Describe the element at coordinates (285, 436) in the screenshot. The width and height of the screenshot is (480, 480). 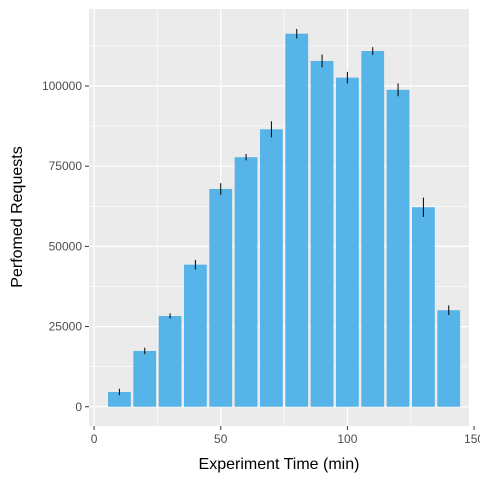
I see `x-axis-ticks: 0 50 100 150` at that location.